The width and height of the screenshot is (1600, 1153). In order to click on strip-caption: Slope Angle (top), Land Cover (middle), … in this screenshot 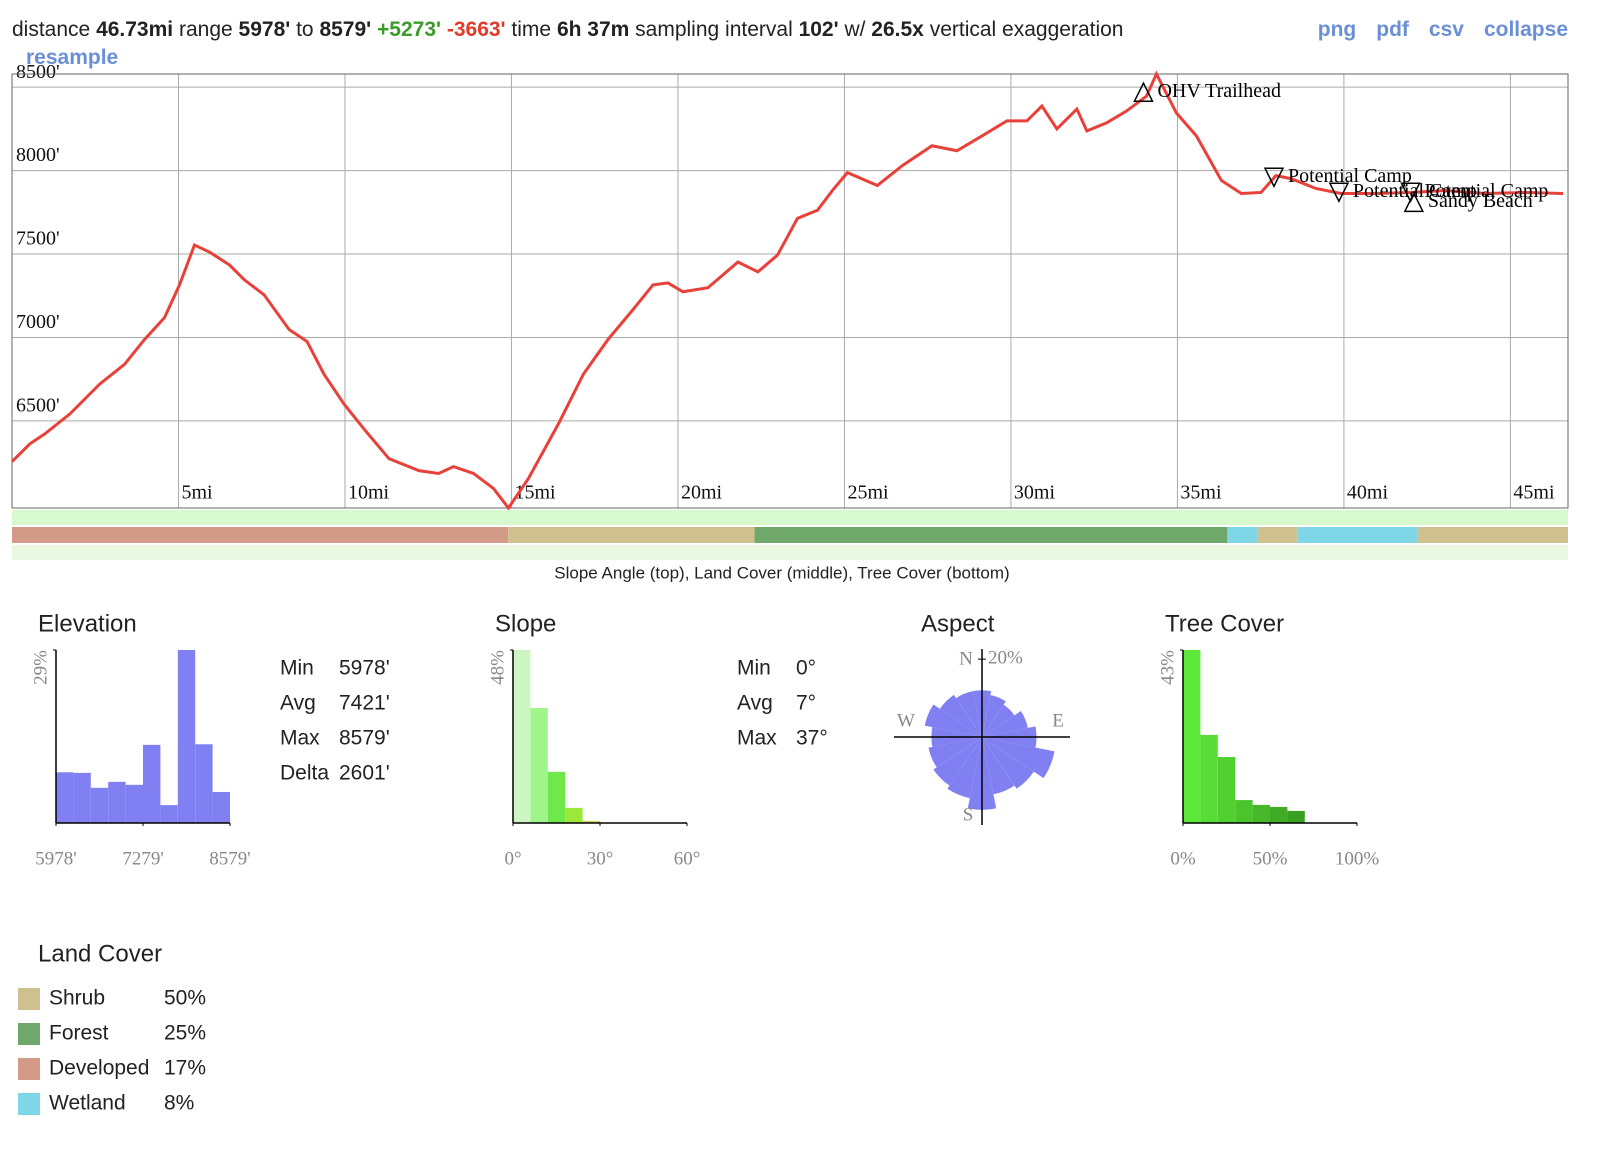, I will do `click(781, 572)`.